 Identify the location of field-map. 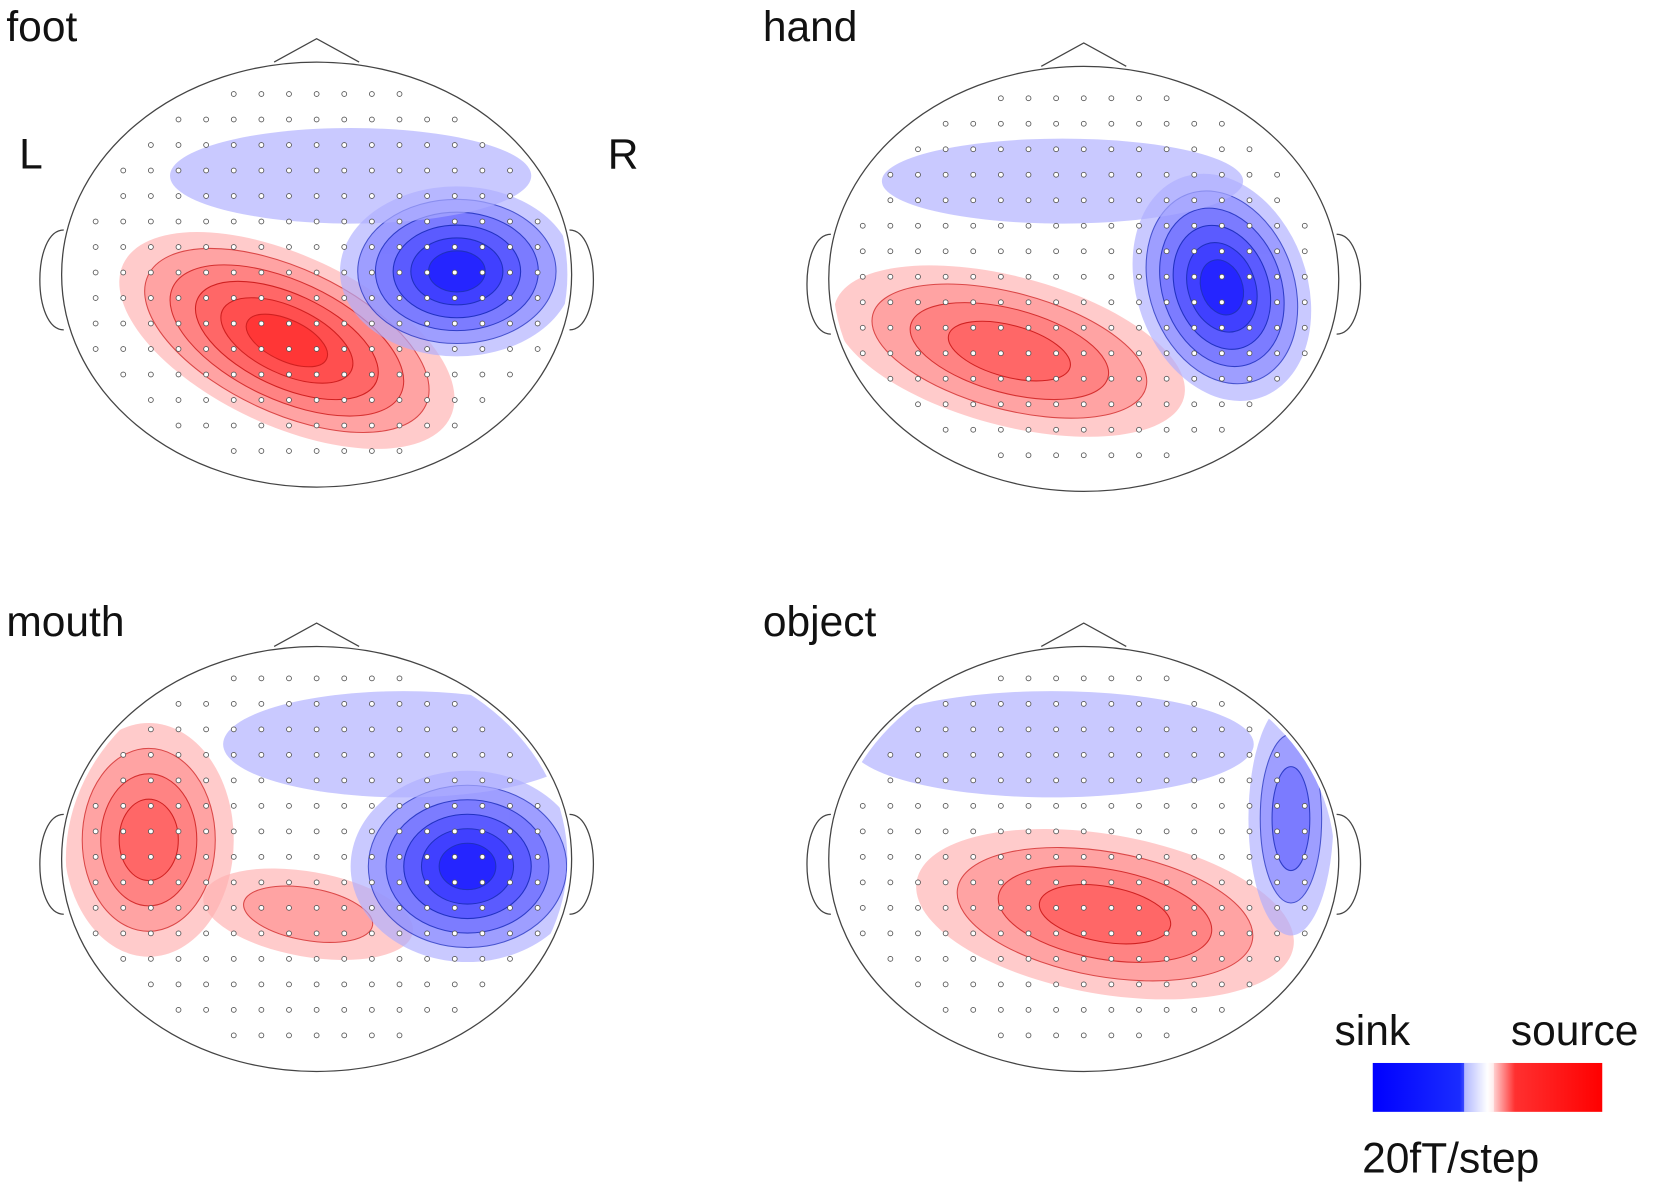
(1072, 277).